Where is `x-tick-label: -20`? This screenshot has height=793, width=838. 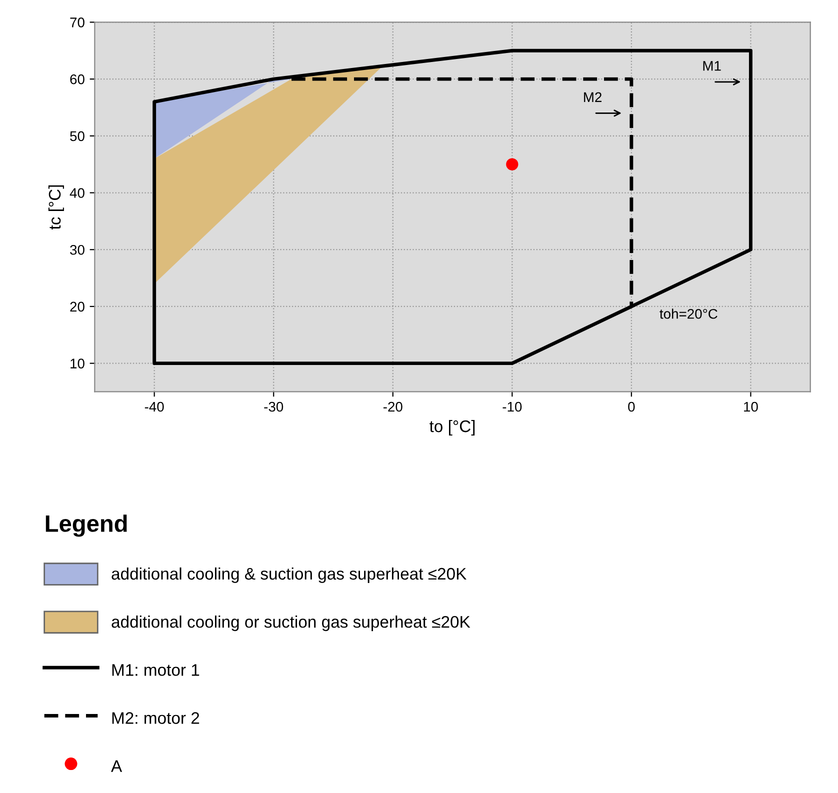
x-tick-label: -20 is located at coordinates (392, 407).